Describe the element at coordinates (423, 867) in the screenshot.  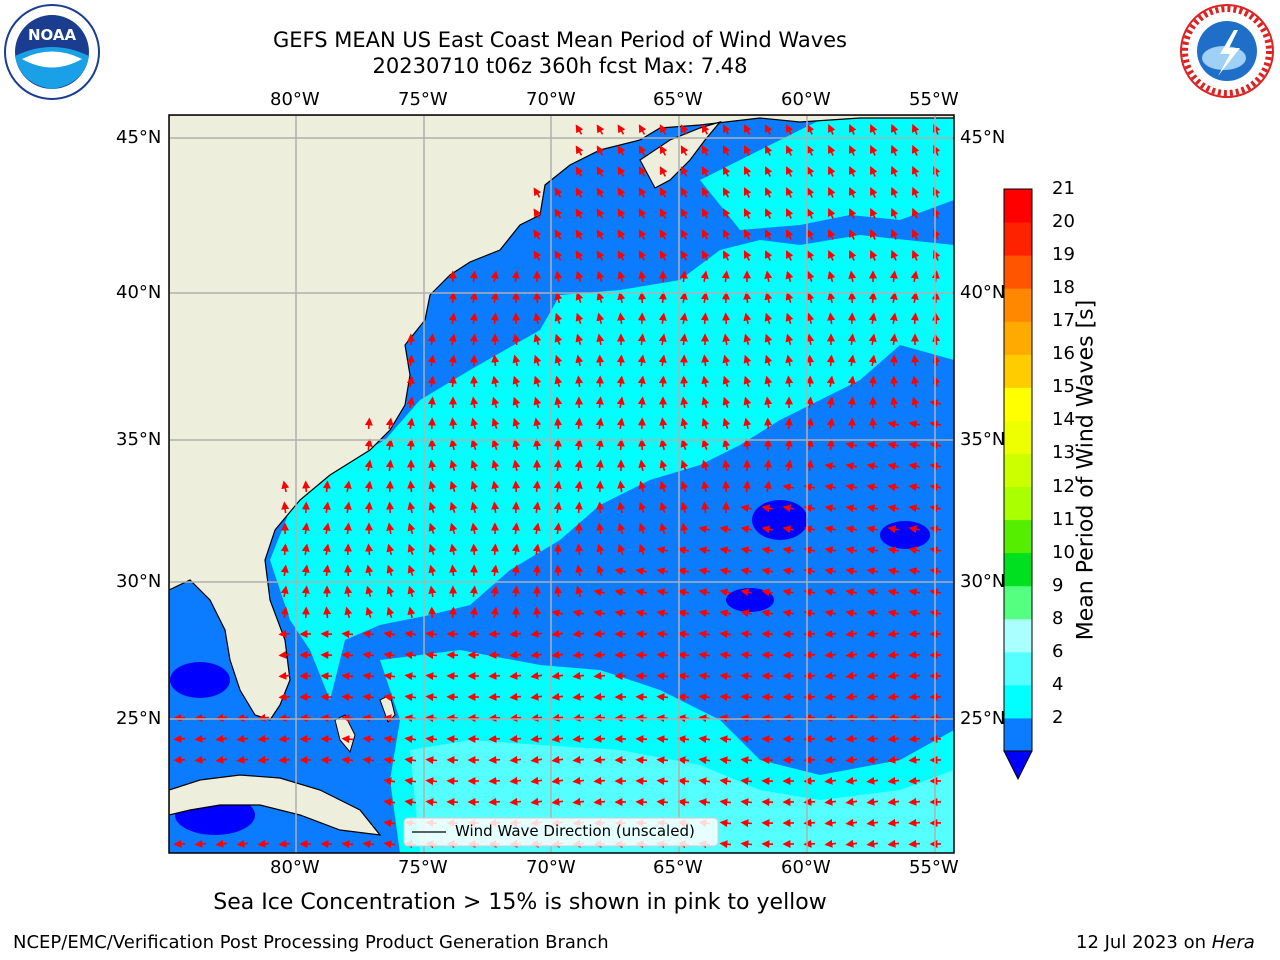
I see `lon-label-bottom: 75°W` at that location.